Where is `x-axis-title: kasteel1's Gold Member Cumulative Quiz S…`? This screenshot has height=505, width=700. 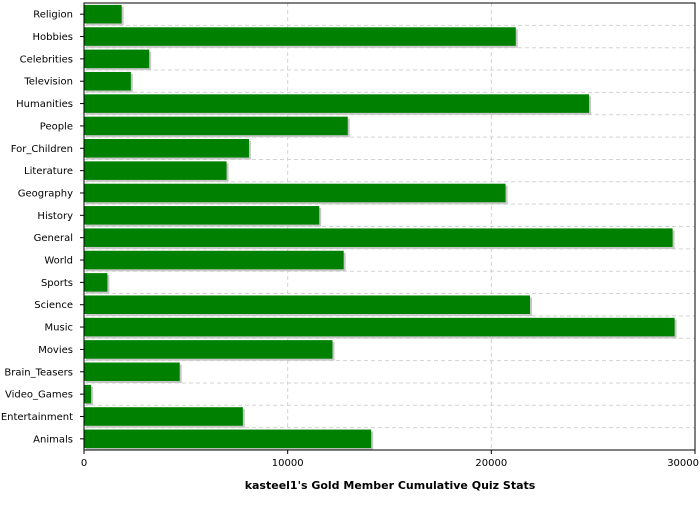
x-axis-title: kasteel1's Gold Member Cumulative Quiz S… is located at coordinates (390, 485).